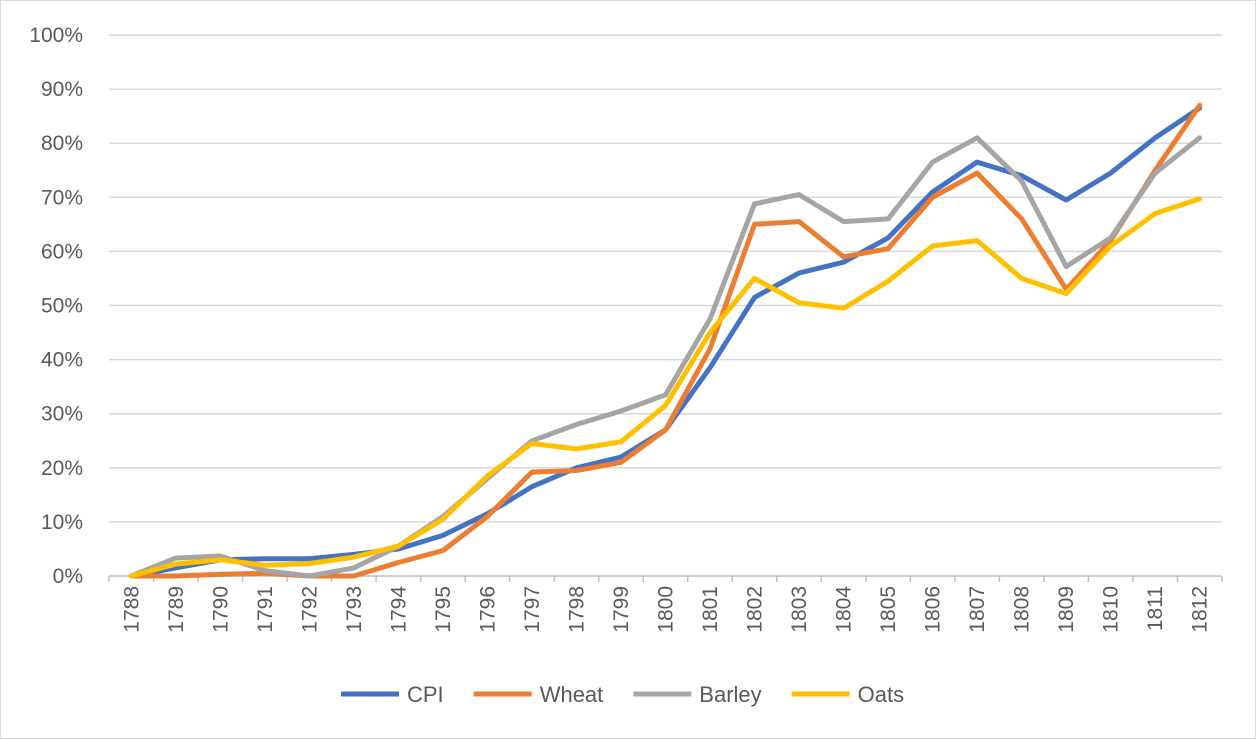  What do you see at coordinates (62, 197) in the screenshot?
I see `y-tick-label: 70%` at bounding box center [62, 197].